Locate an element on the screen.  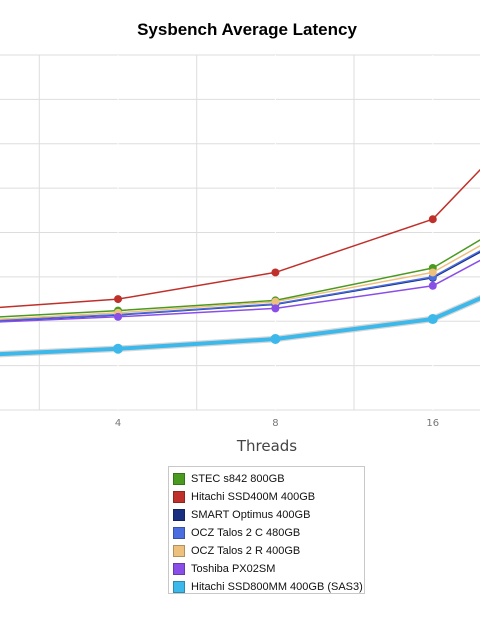
legend-label: Hitachi SSD800MM 400GB (SAS3) is located at coordinates (277, 587).